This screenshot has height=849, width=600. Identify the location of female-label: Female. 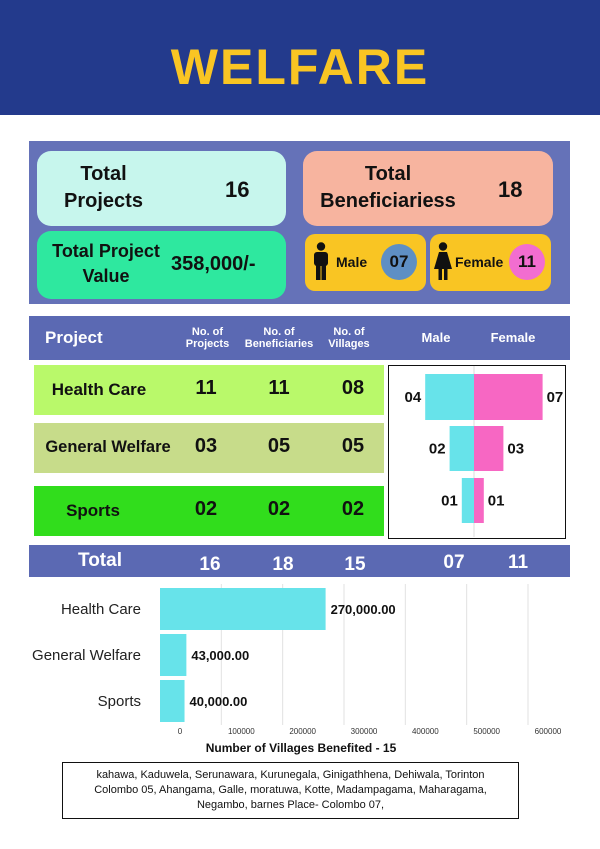
(479, 262).